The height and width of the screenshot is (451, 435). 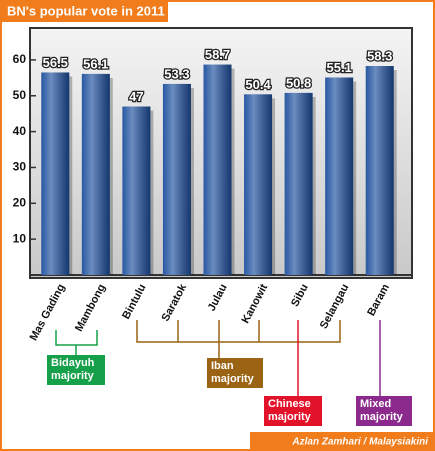 What do you see at coordinates (238, 339) in the screenshot?
I see `iban-bracket` at bounding box center [238, 339].